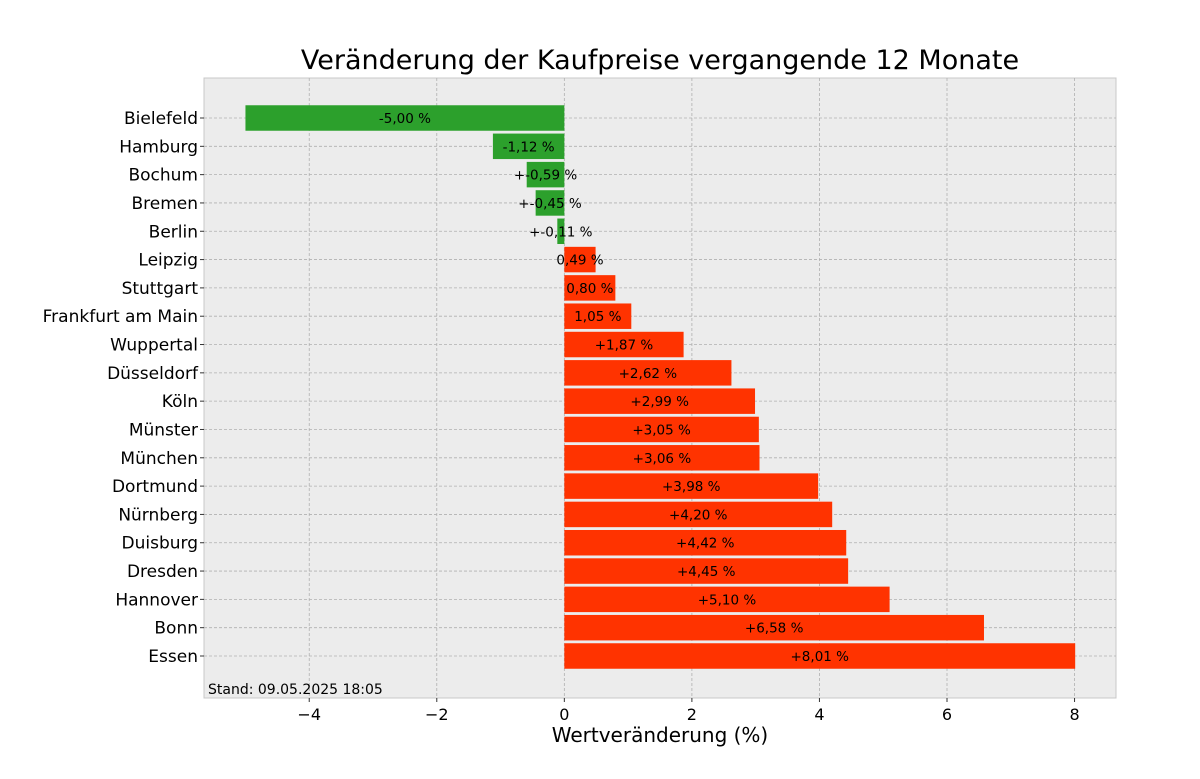 The image size is (1200, 779). What do you see at coordinates (161, 119) in the screenshot?
I see `y-tick-label: Bielefeld` at bounding box center [161, 119].